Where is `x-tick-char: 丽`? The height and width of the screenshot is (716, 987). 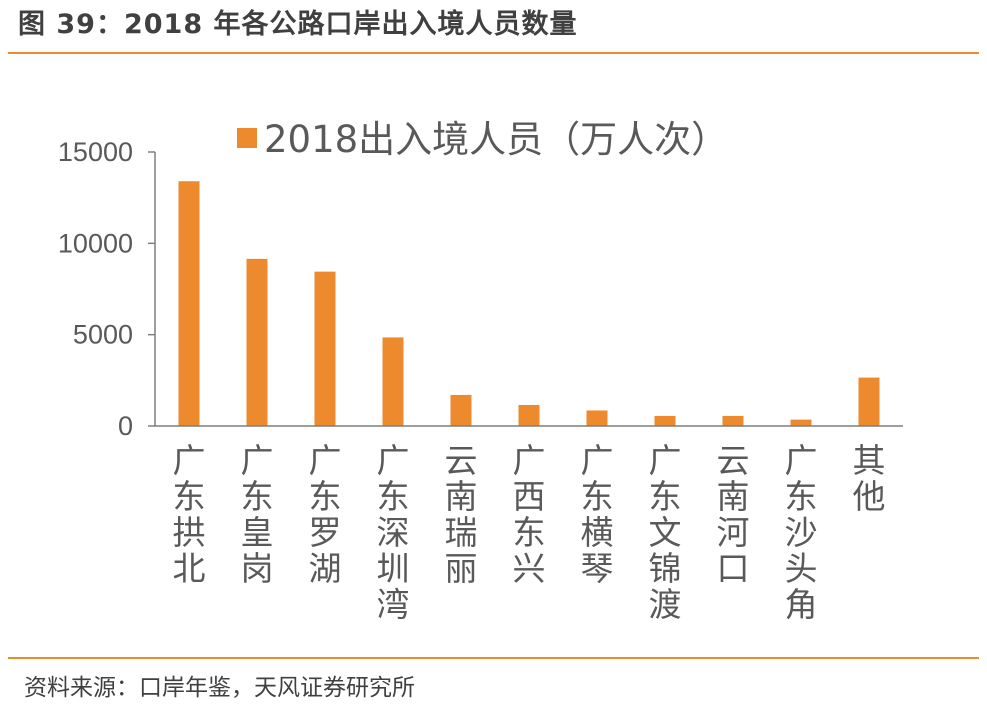 x-tick-char: 丽 is located at coordinates (461, 568).